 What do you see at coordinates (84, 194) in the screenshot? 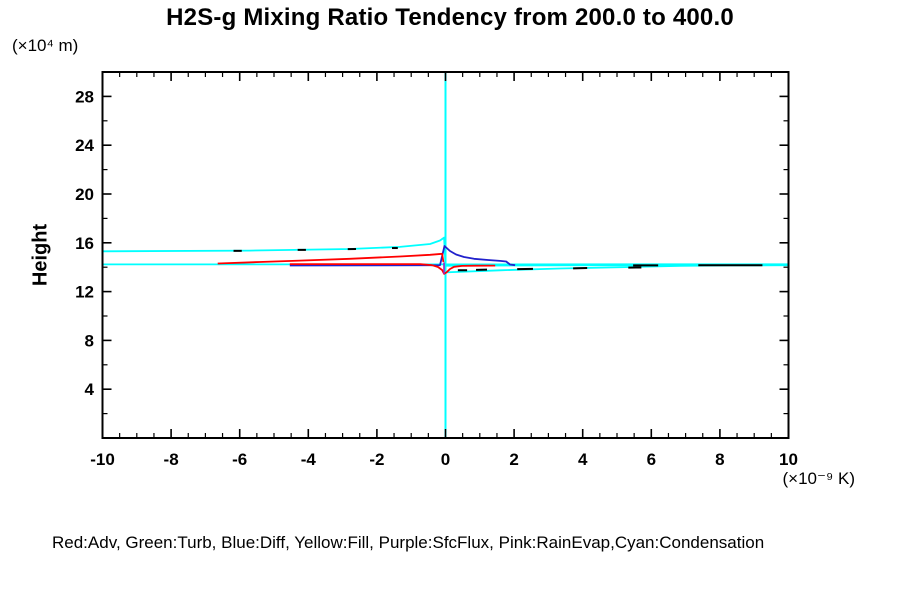
I see `y-tick-label: 20` at bounding box center [84, 194].